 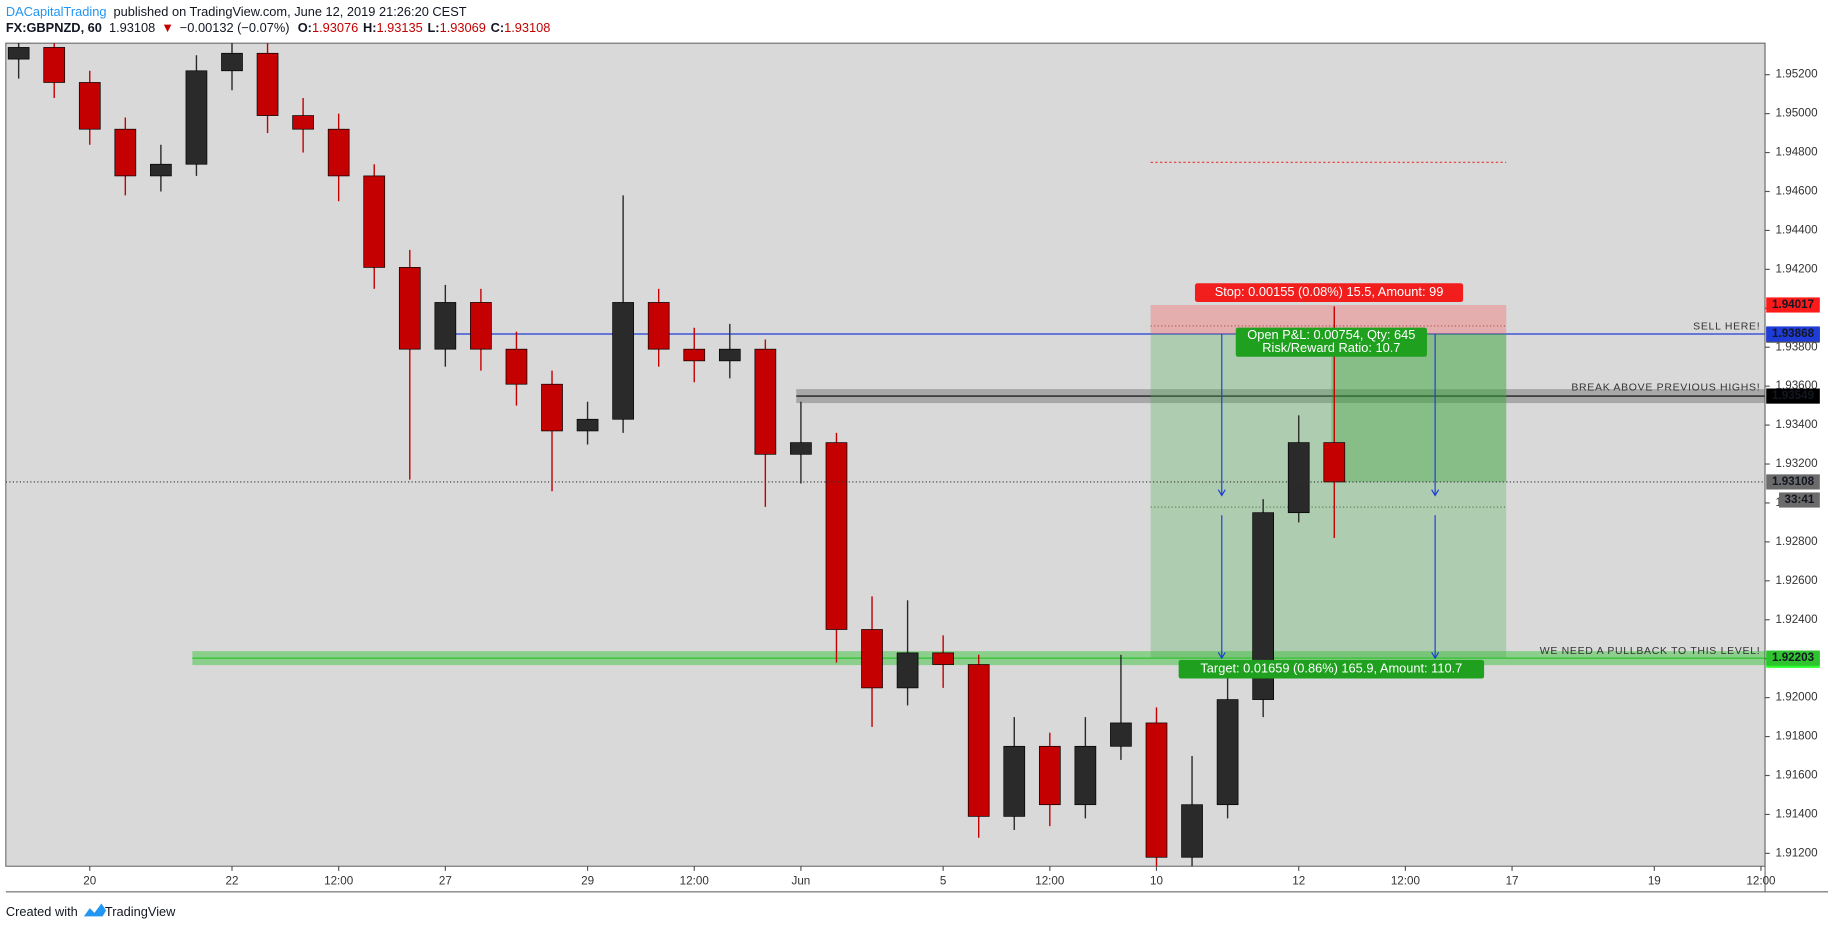 I want to click on ohlc-value: 1.93076, so click(x=335, y=28).